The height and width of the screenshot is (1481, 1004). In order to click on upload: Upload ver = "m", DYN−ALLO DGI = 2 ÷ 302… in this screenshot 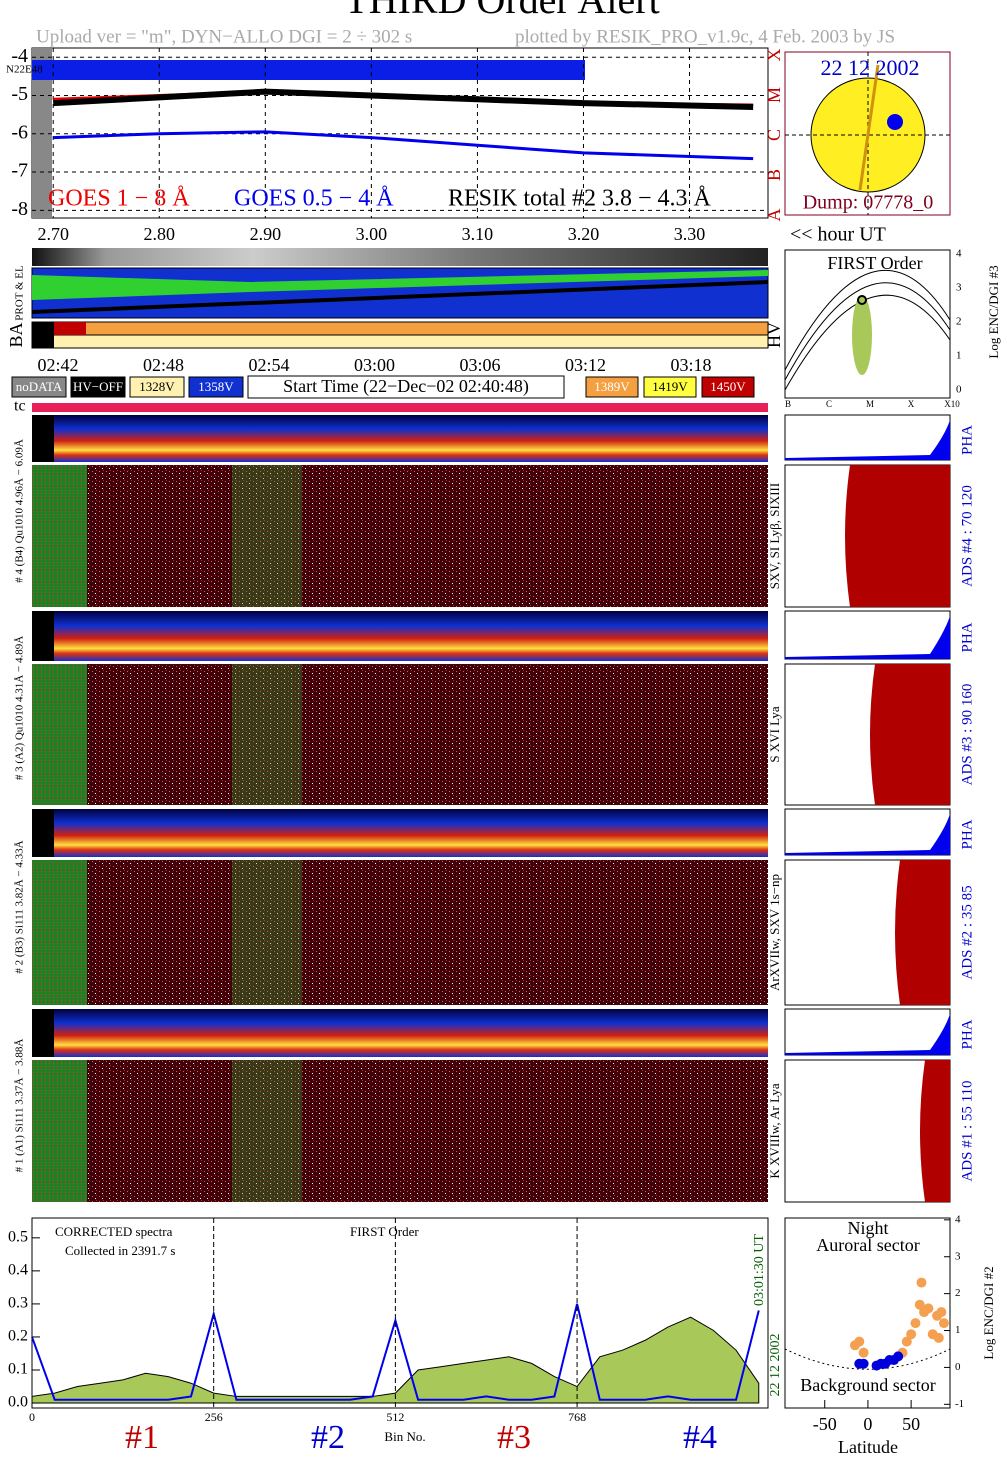, I will do `click(224, 36)`.